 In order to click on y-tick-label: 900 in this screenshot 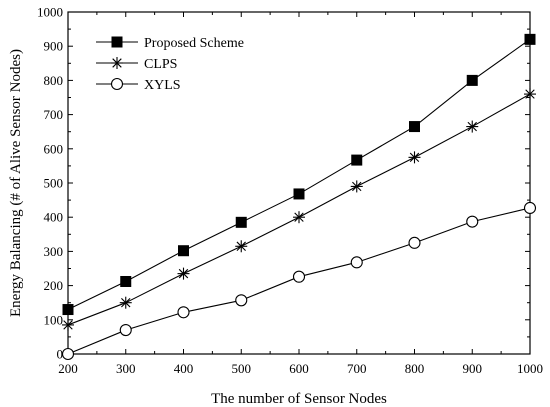, I will do `click(54, 46)`.